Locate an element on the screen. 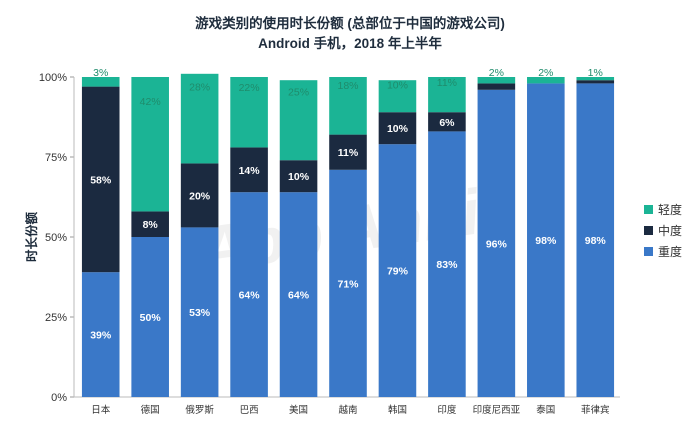  data-label-越南-中度: 11% is located at coordinates (348, 153).